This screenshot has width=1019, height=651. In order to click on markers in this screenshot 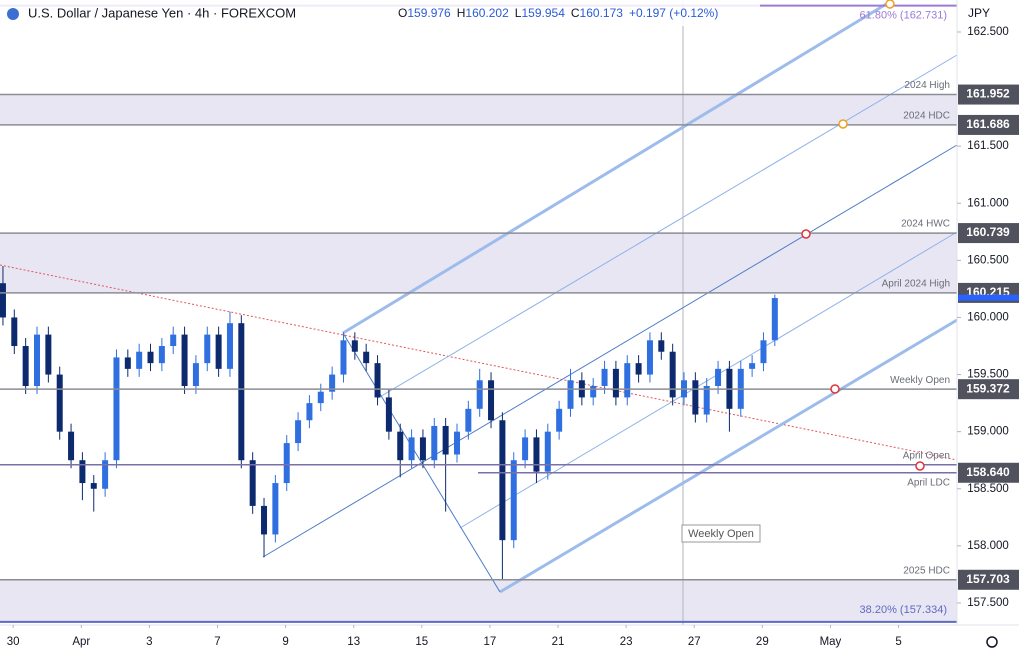, I will do `click(863, 235)`.